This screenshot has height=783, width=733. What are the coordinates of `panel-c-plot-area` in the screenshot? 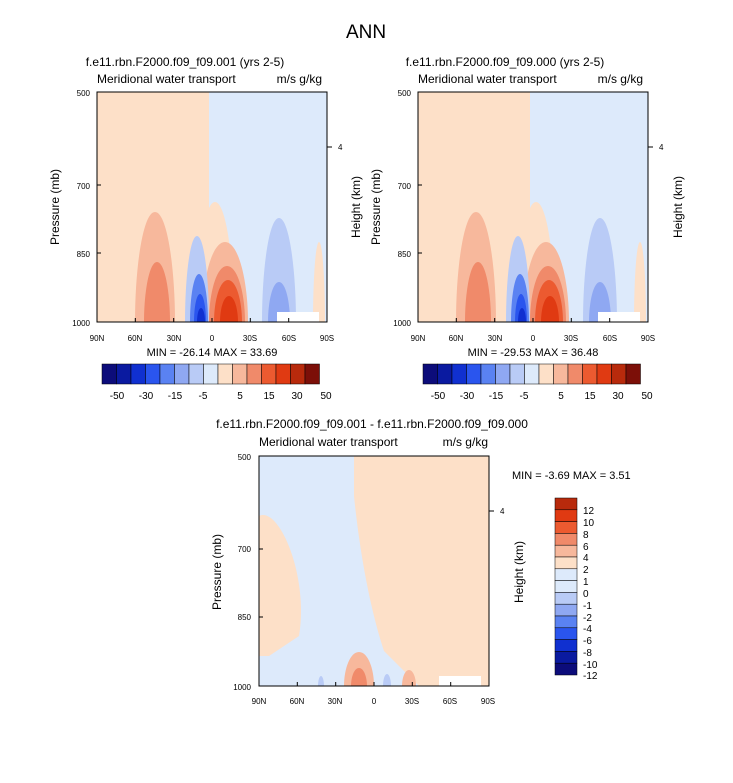 It's located at (376, 571).